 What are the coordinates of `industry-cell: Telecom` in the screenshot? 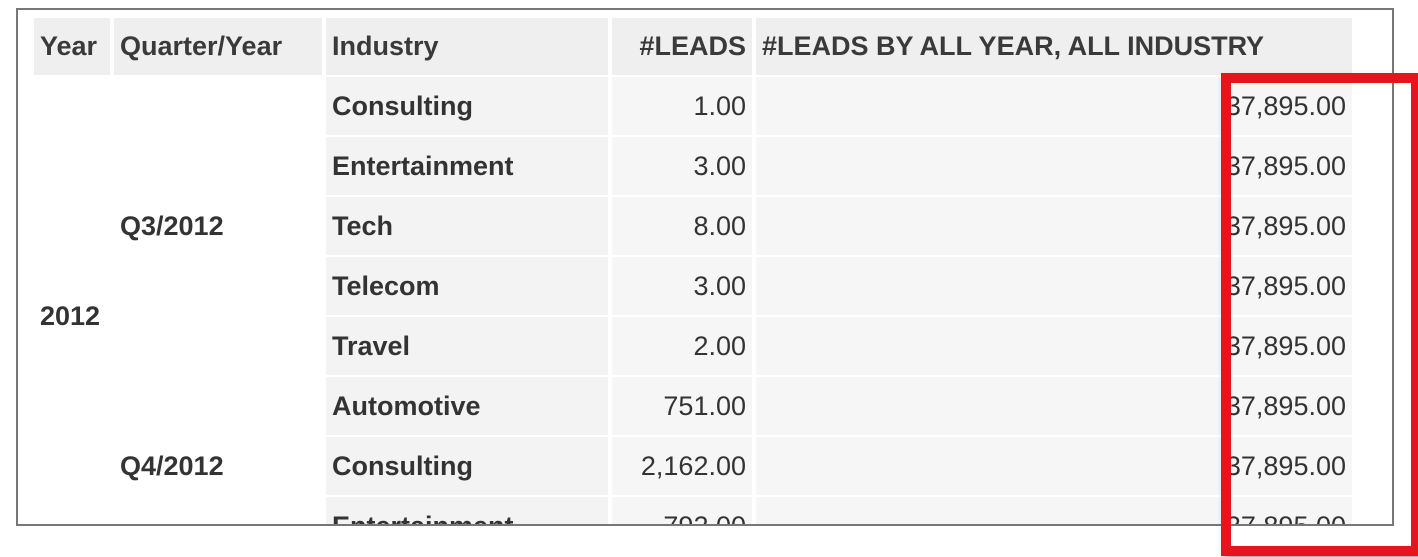 It's located at (467, 286).